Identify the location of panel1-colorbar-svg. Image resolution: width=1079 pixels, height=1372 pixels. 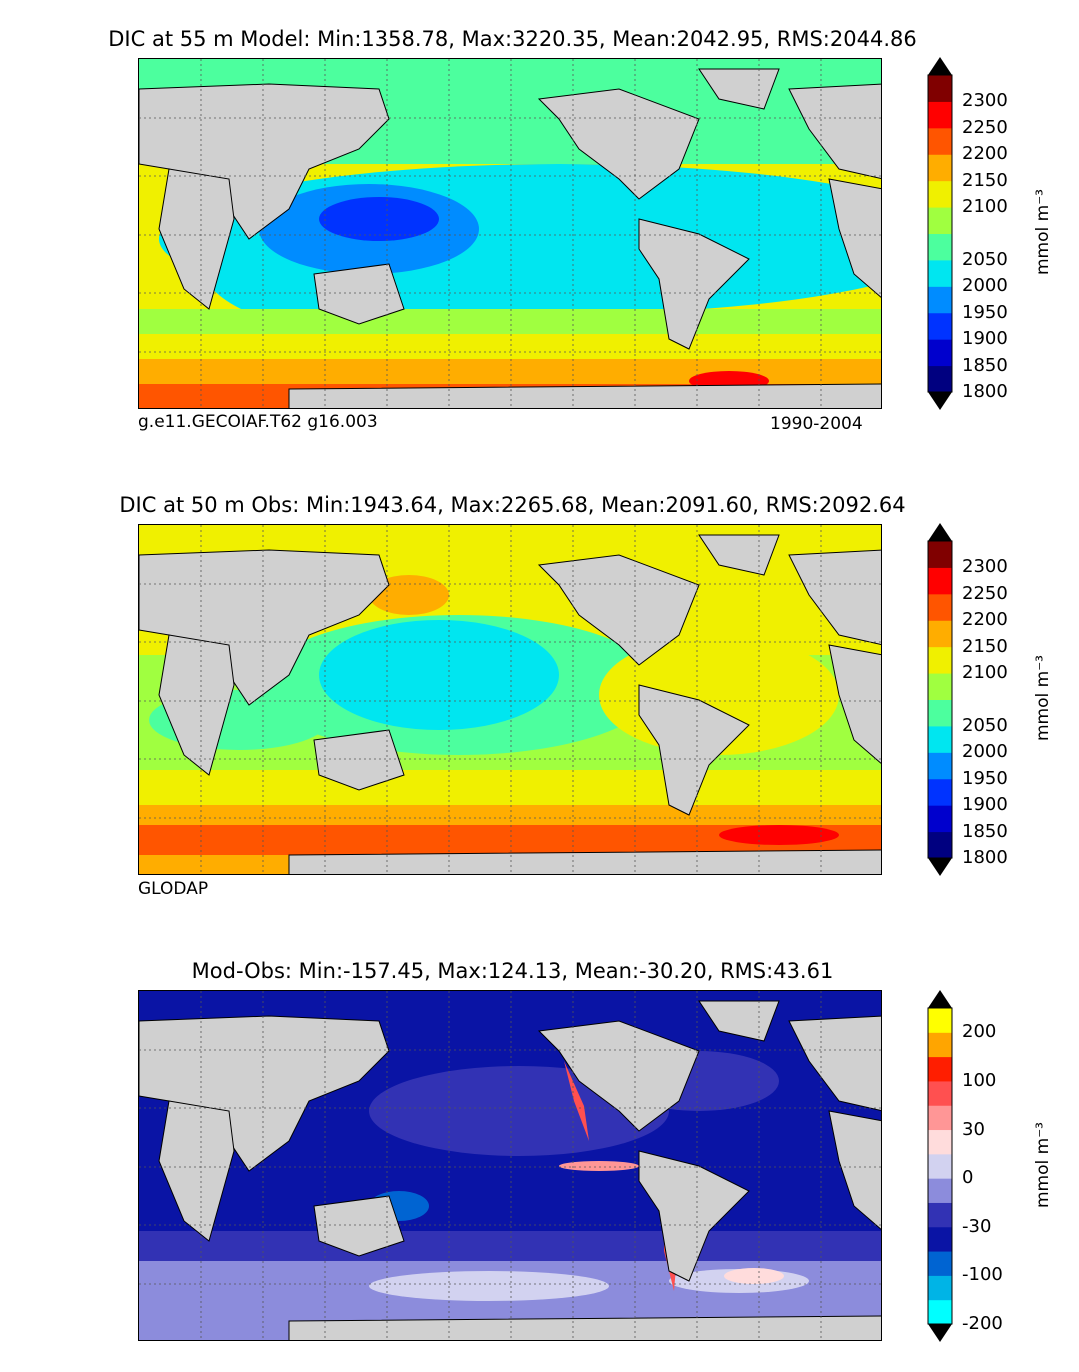
(940, 233).